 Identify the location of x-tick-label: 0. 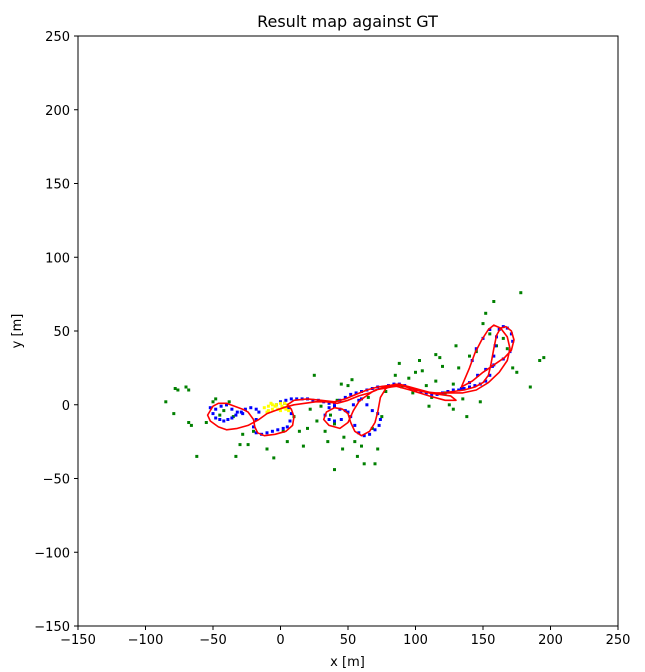
(280, 640).